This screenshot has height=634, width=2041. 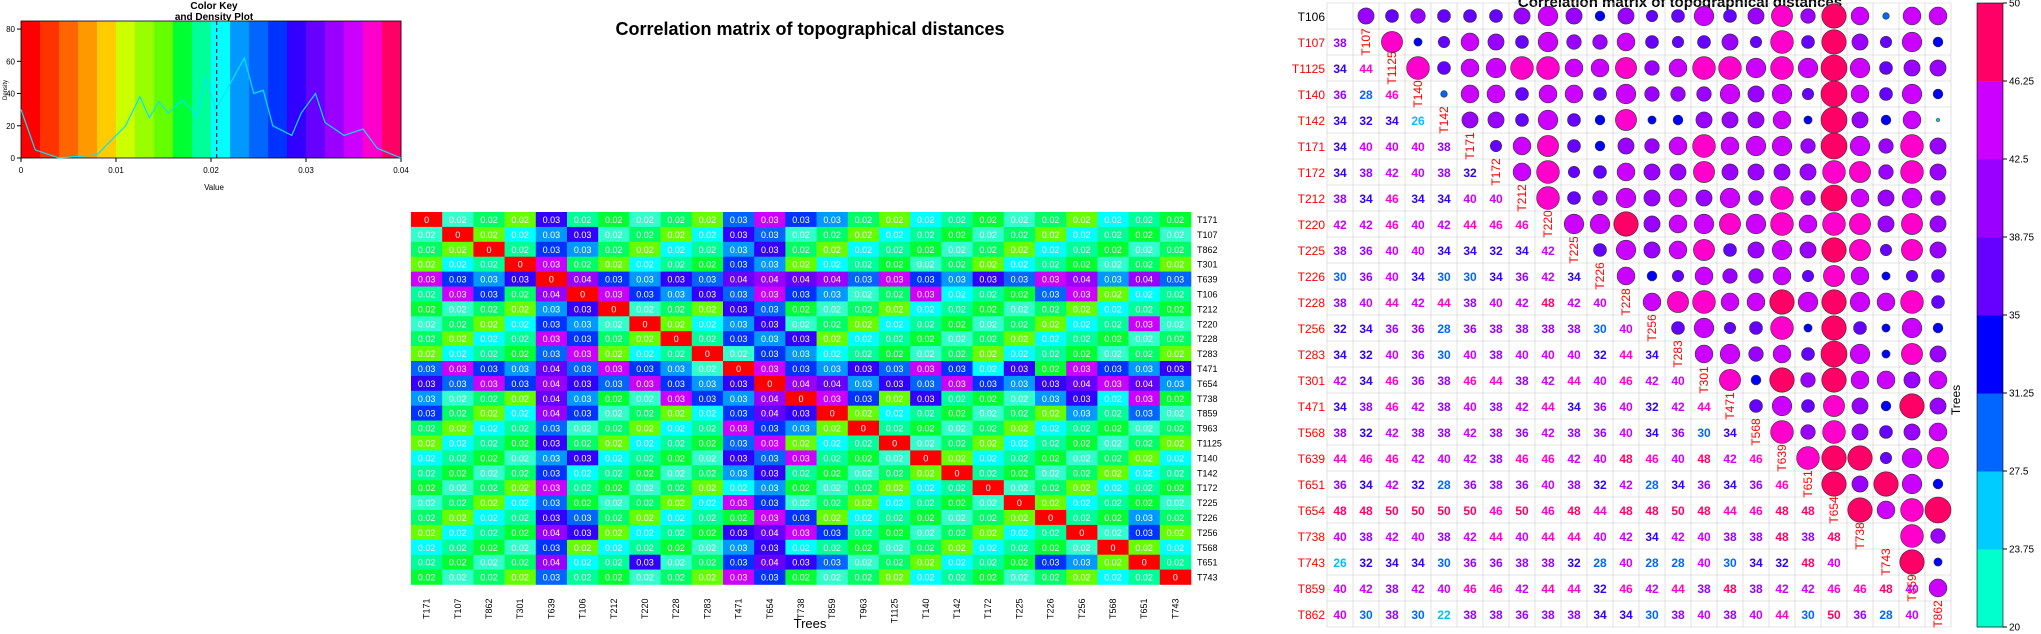 What do you see at coordinates (1207, 324) in the screenshot?
I see `heatmap-row-label: T220` at bounding box center [1207, 324].